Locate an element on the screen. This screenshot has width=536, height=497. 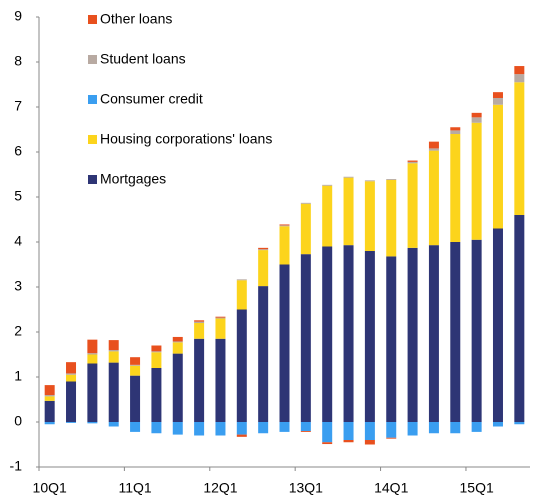
legend-label: Mortgages is located at coordinates (133, 179).